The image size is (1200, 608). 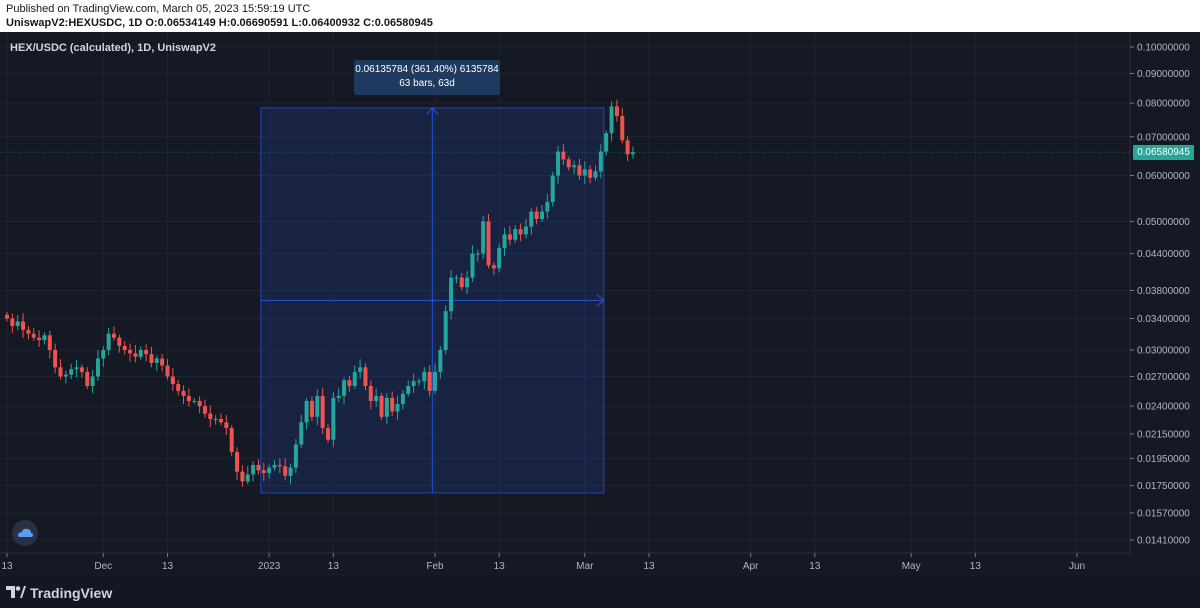 What do you see at coordinates (1163, 104) in the screenshot?
I see `price-tick-label: 0.08000000` at bounding box center [1163, 104].